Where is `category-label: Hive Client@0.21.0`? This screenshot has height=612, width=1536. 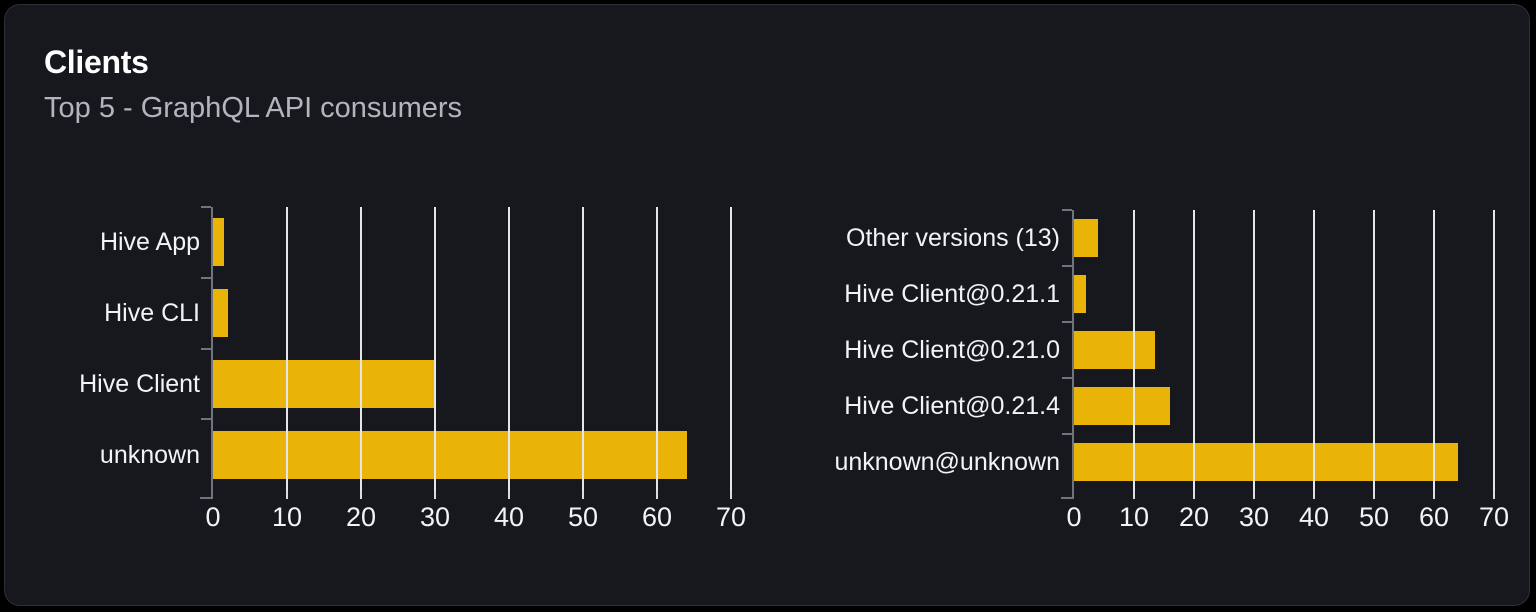
category-label: Hive Client@0.21.0 is located at coordinates (952, 350).